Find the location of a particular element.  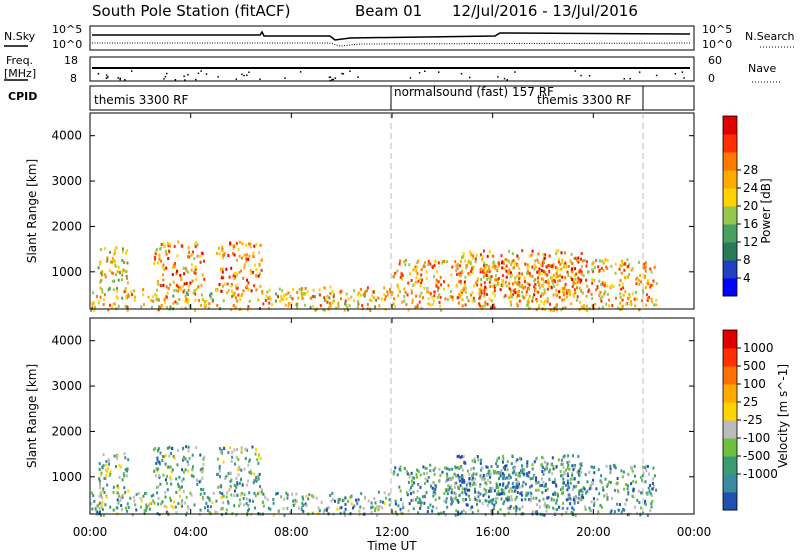

xtick-label-4: 16:00 is located at coordinates (492, 532).